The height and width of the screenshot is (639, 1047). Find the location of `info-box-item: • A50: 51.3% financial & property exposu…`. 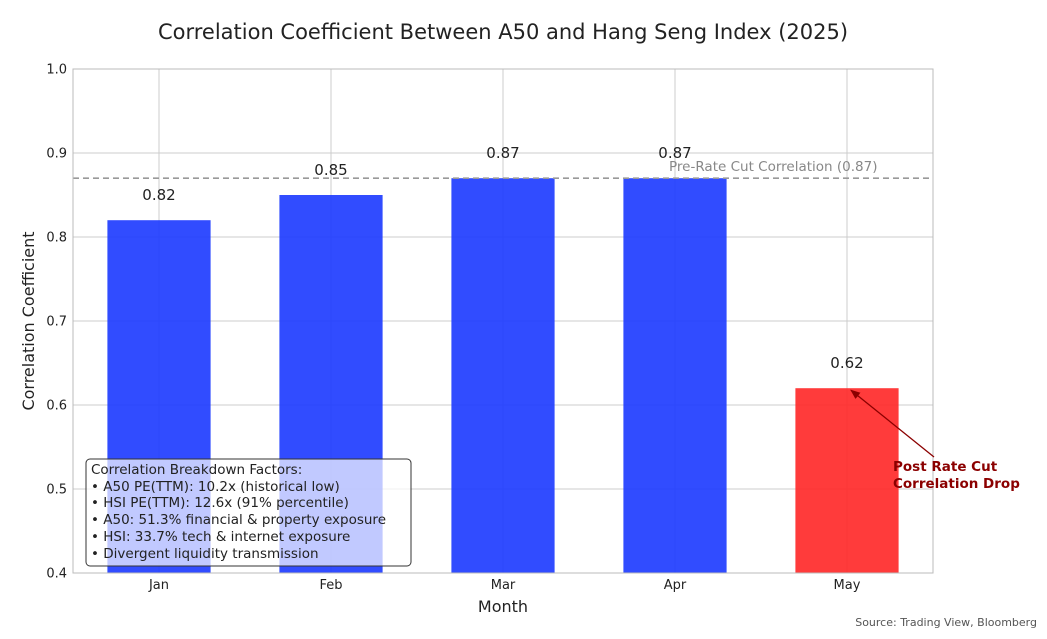

info-box-item: • A50: 51.3% financial & property exposu… is located at coordinates (238, 520).